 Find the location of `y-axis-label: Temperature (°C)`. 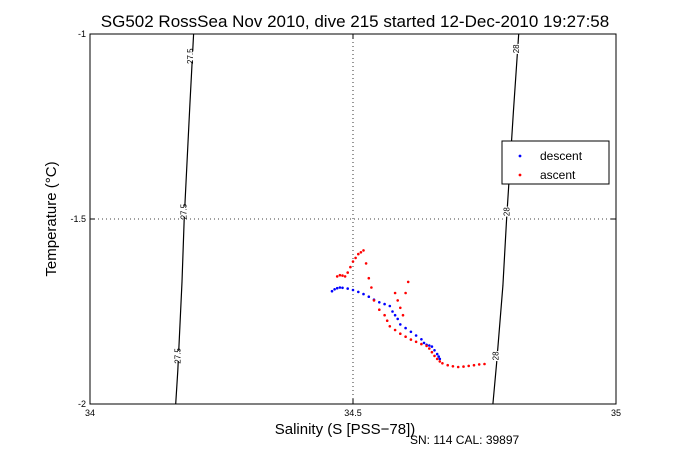

y-axis-label: Temperature (°C) is located at coordinates (51, 218).